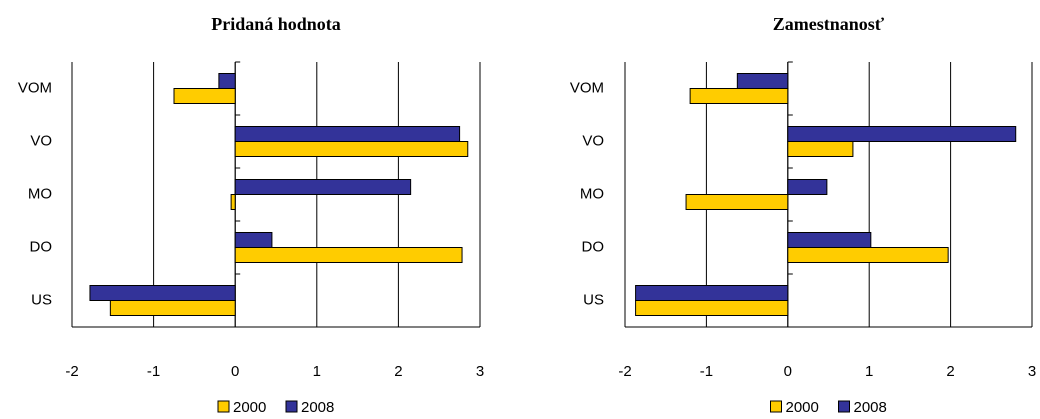  What do you see at coordinates (276, 24) in the screenshot?
I see `chart-title: Pridaná hodnota` at bounding box center [276, 24].